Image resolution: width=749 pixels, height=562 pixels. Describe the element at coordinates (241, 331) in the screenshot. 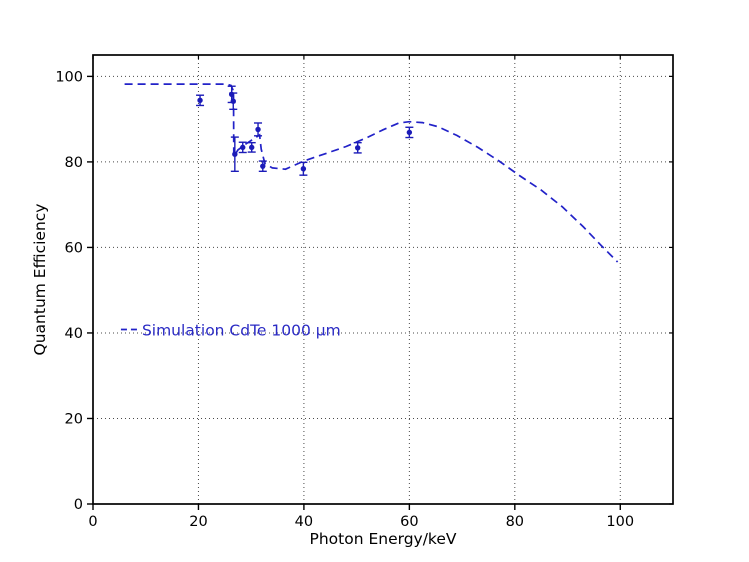

I see `legend-label: Simulation CdTe 1000 μm` at that location.